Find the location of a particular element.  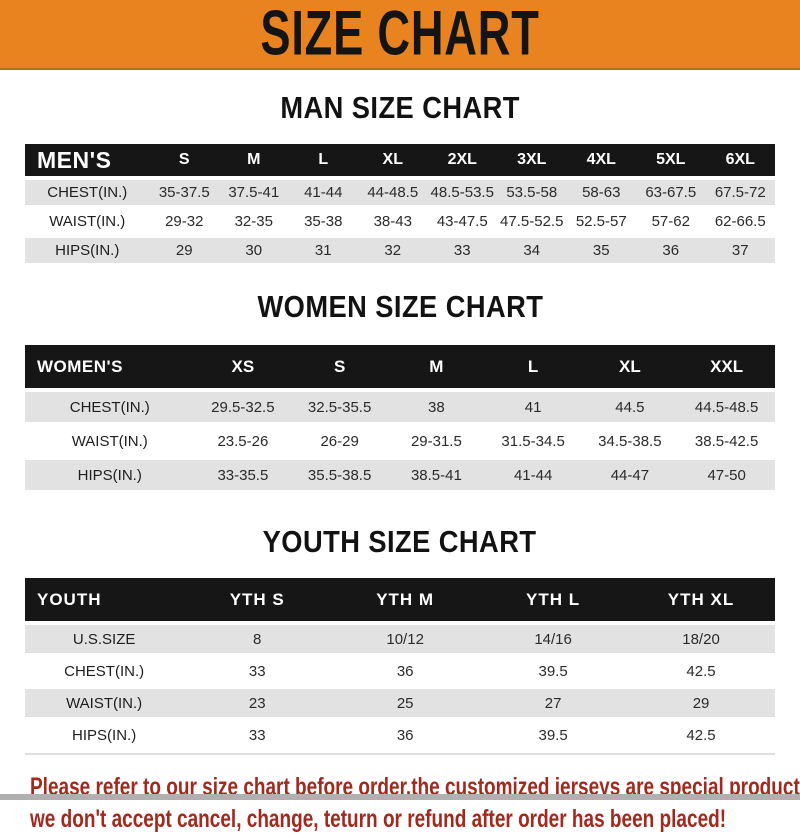

table-row: CHEST(IN.) 33 36 39.5 42.5 is located at coordinates (400, 671).